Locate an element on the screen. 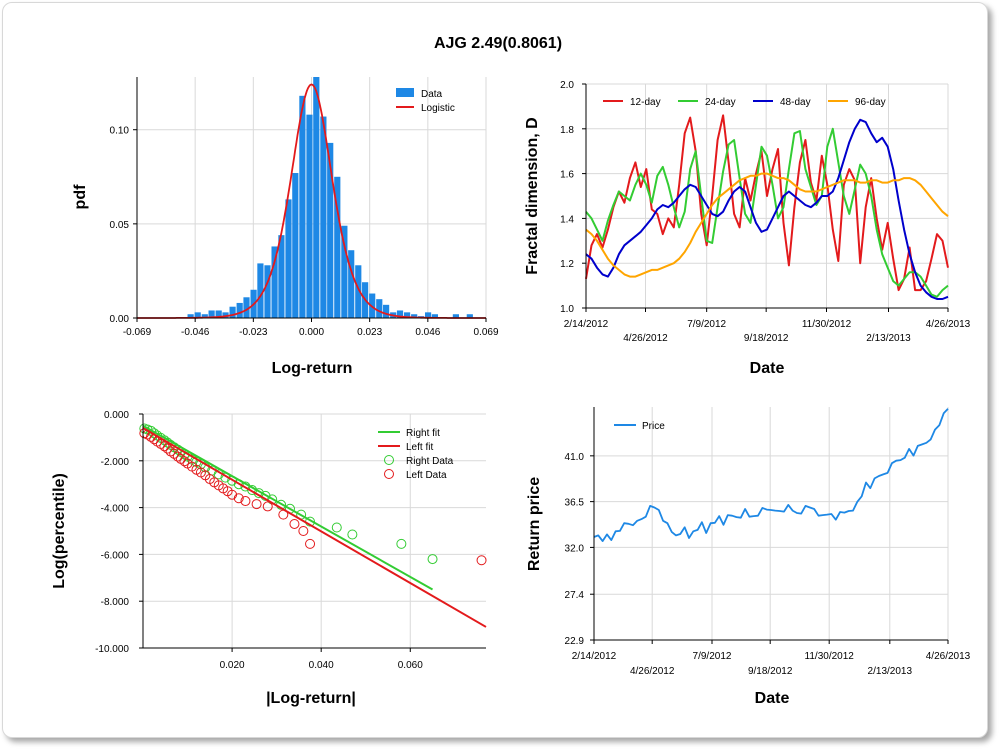 This screenshot has width=1000, height=750. fractal-y-axis-label: Fractal dimension, D is located at coordinates (532, 195).